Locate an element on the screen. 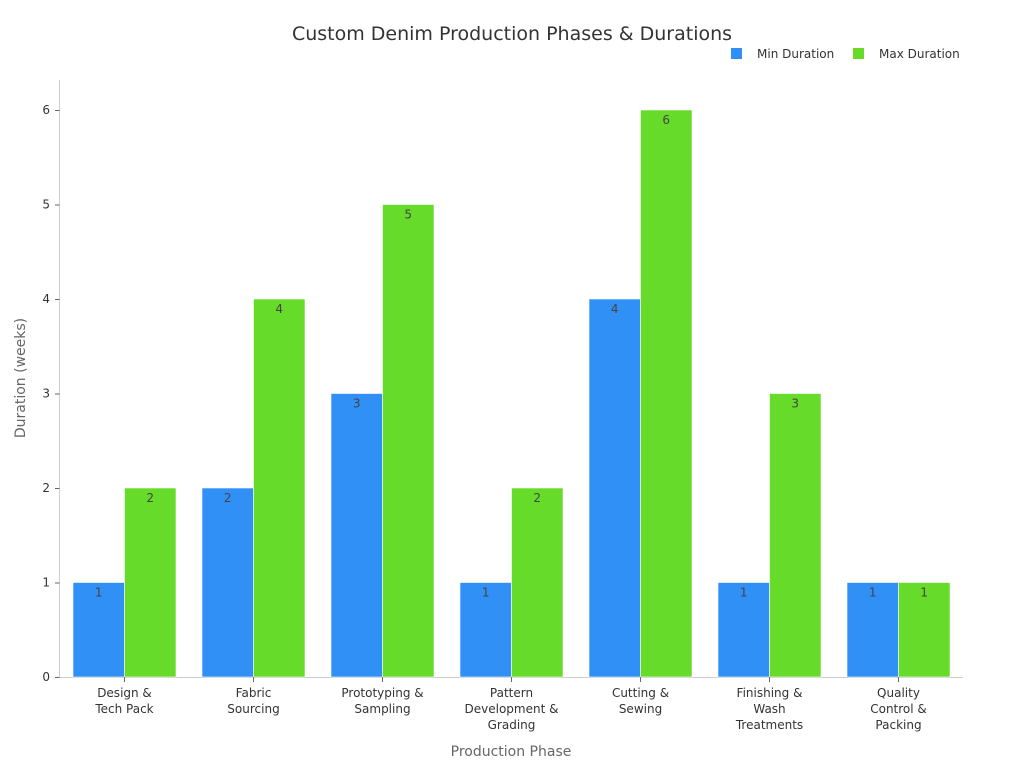 This screenshot has height=768, width=1024. legend-label-min: Min Duration is located at coordinates (795, 54).